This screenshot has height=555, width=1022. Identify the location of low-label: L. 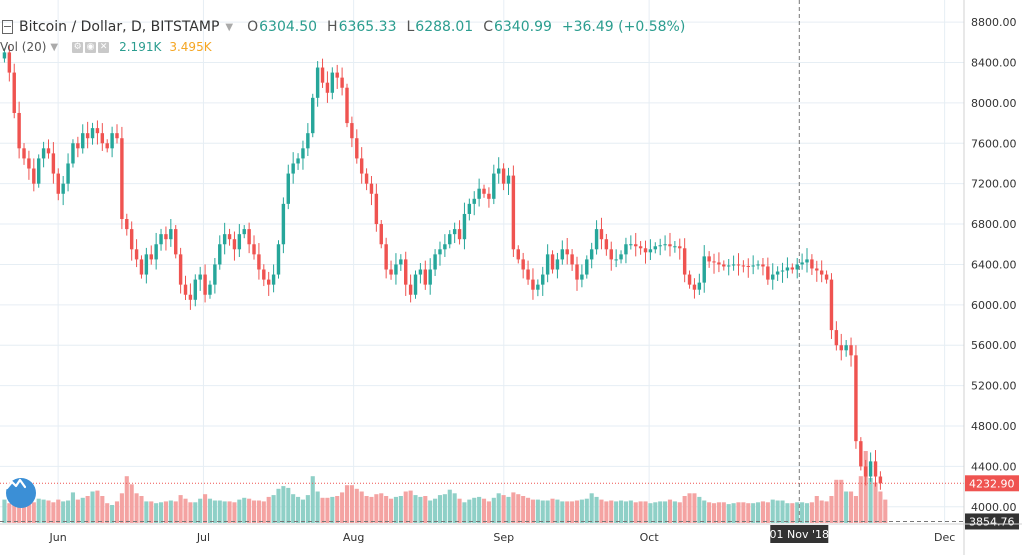
(410, 27).